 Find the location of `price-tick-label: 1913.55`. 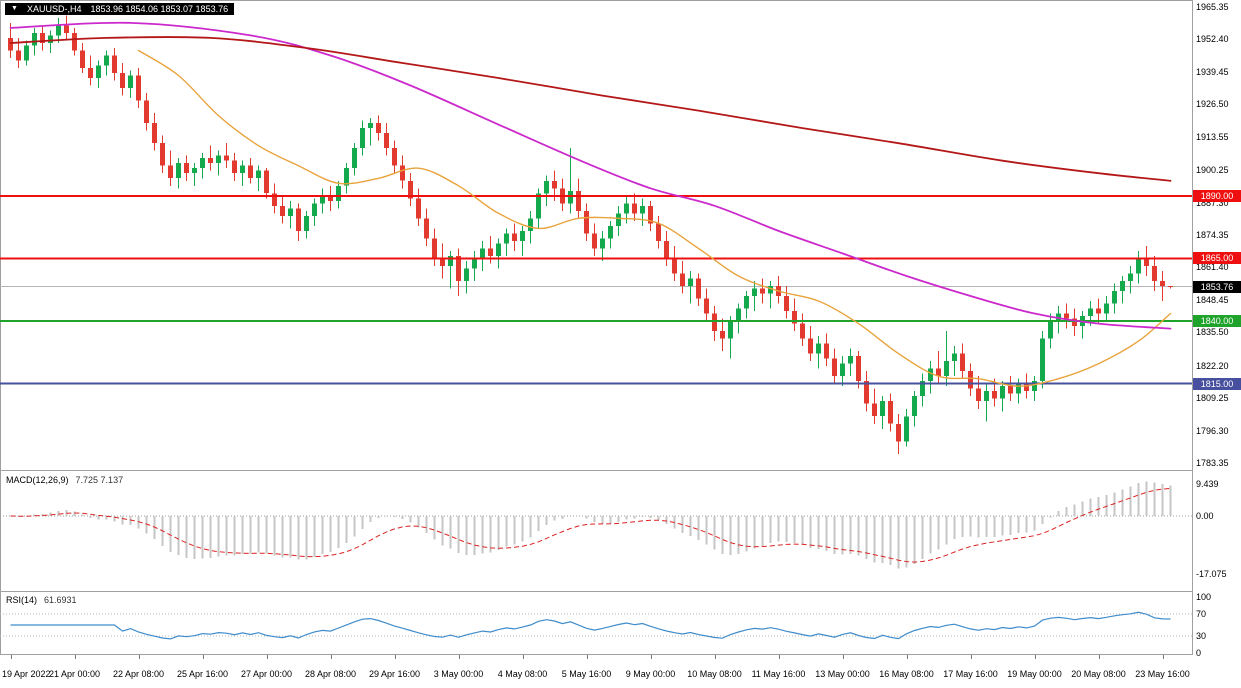

price-tick-label: 1913.55 is located at coordinates (1212, 136).